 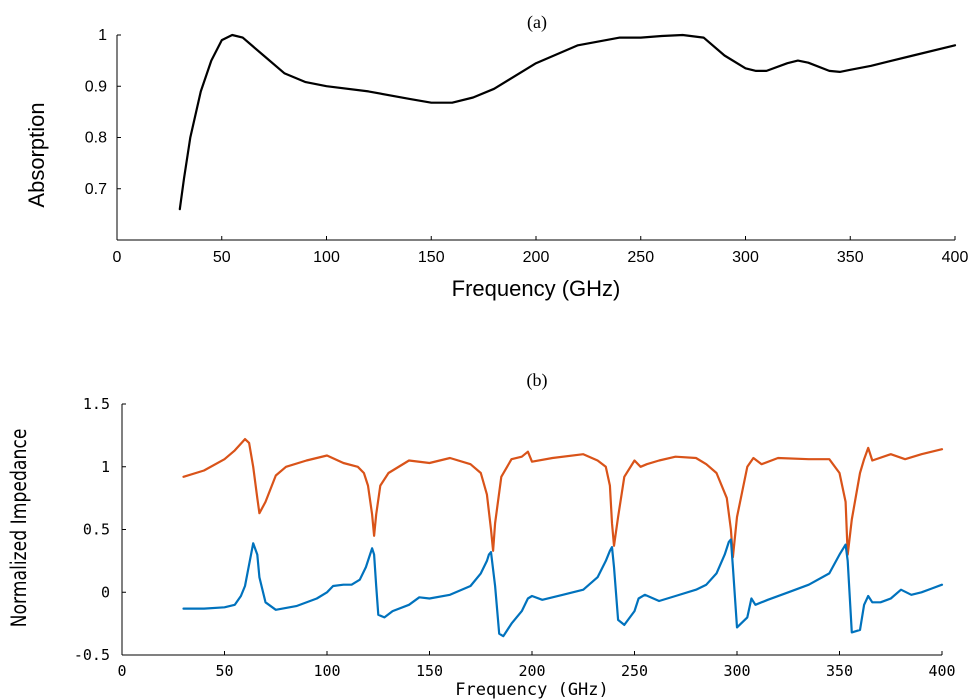 I want to click on chart-b-title: (b), so click(x=537, y=380).